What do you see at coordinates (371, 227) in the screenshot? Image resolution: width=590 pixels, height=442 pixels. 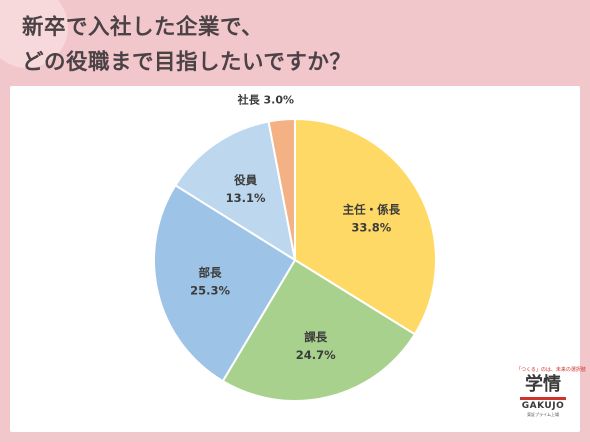 I see `pie-value-0: 33.8%` at bounding box center [371, 227].